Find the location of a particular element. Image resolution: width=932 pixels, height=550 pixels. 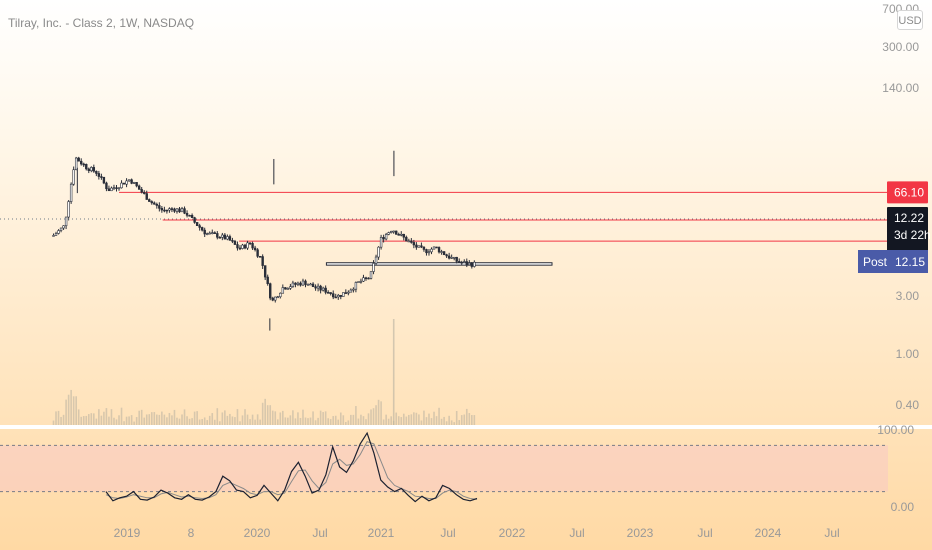

currency-badge: USD is located at coordinates (910, 20).